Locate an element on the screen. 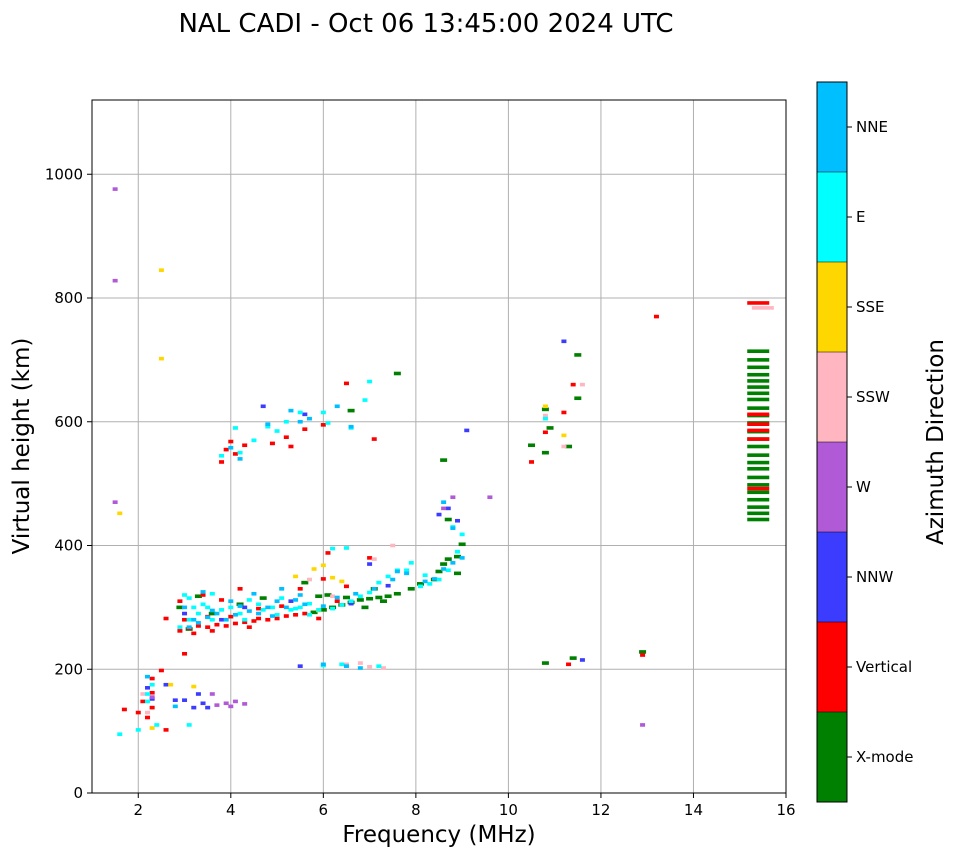 The height and width of the screenshot is (861, 958). x-tick-label: 6 is located at coordinates (324, 810).